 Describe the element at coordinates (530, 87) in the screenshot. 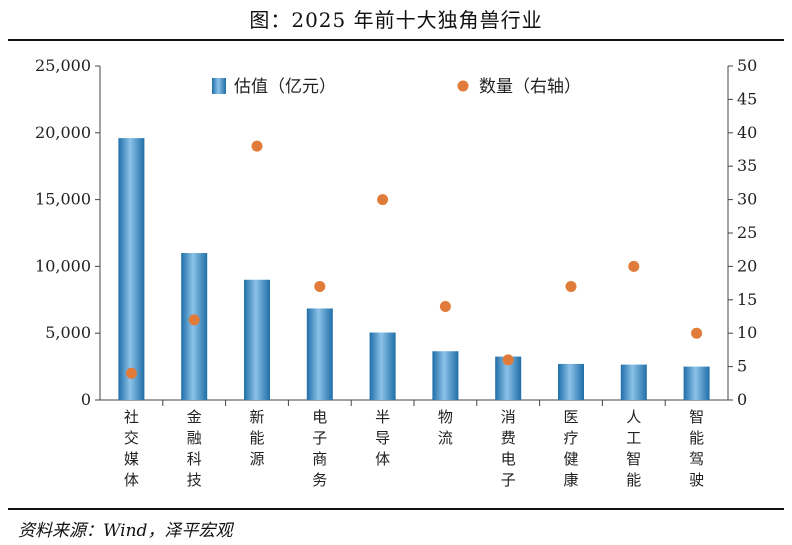

I see `legend-dot-label: 数量（右轴）` at that location.